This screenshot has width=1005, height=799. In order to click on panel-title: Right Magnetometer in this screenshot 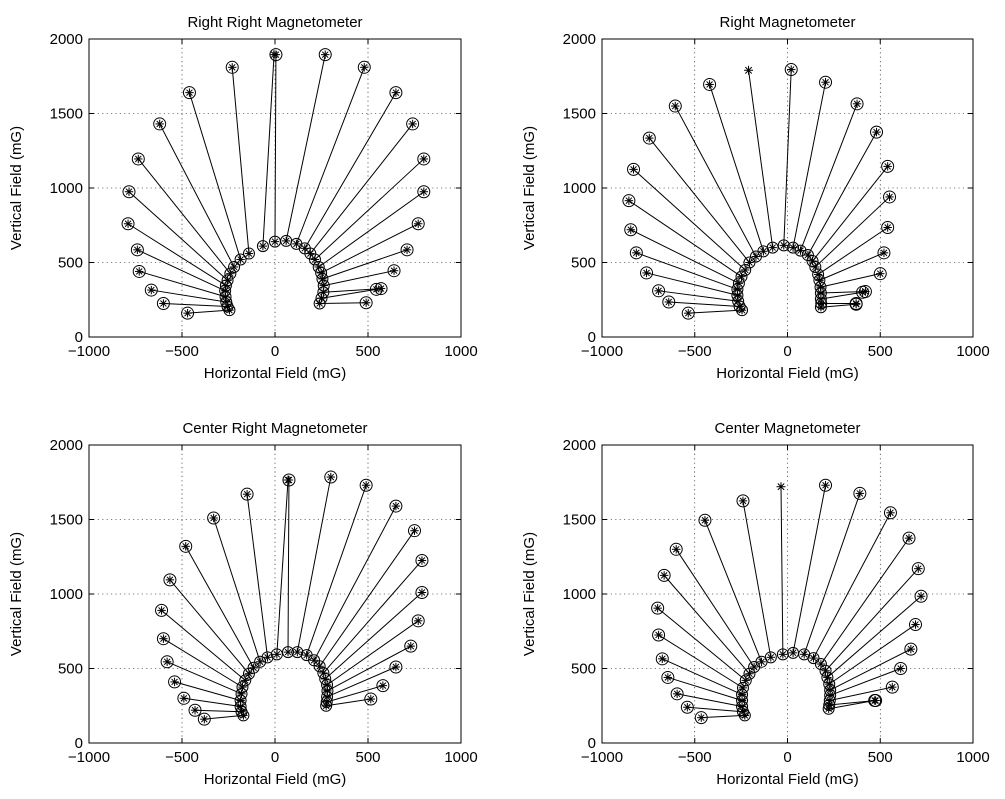, I will do `click(788, 22)`.